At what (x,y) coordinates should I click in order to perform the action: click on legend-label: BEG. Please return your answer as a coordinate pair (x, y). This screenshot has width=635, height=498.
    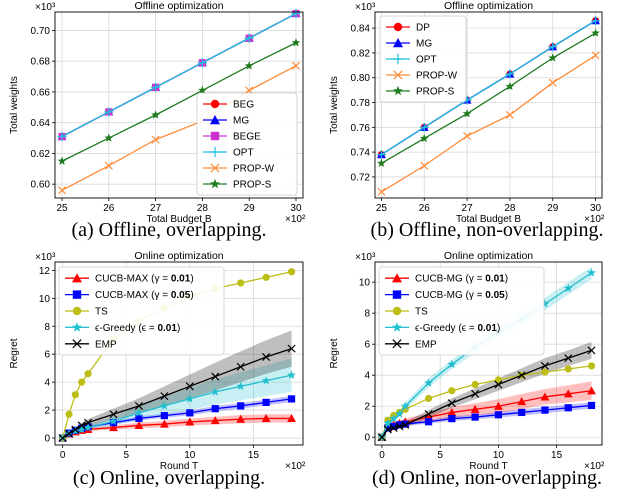
    Looking at the image, I should click on (243, 105).